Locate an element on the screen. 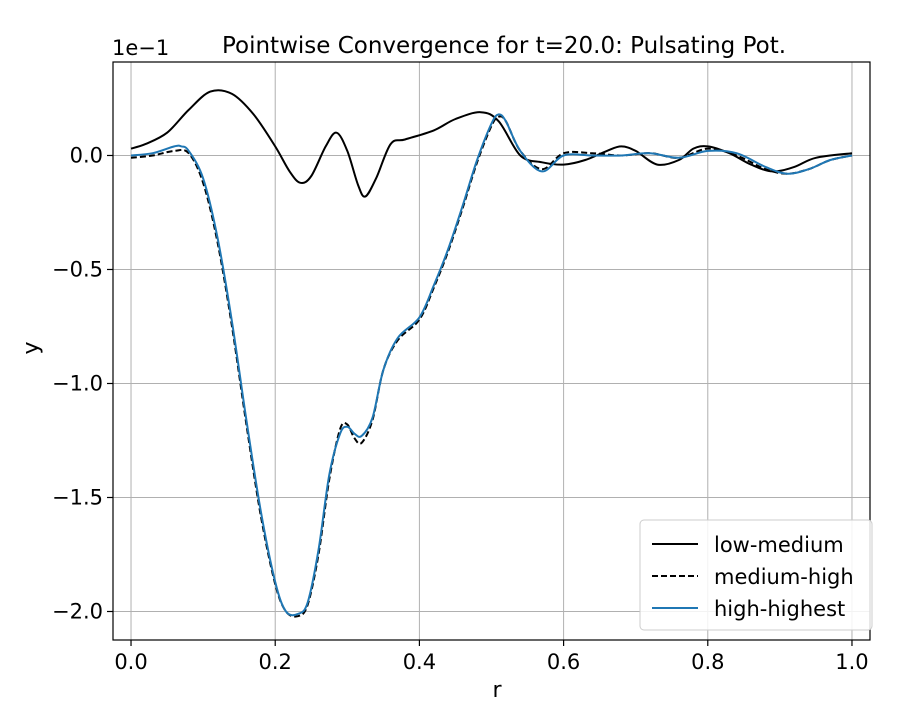 This screenshot has height=718, width=897. legend-label-medium-high: medium-high is located at coordinates (784, 577).